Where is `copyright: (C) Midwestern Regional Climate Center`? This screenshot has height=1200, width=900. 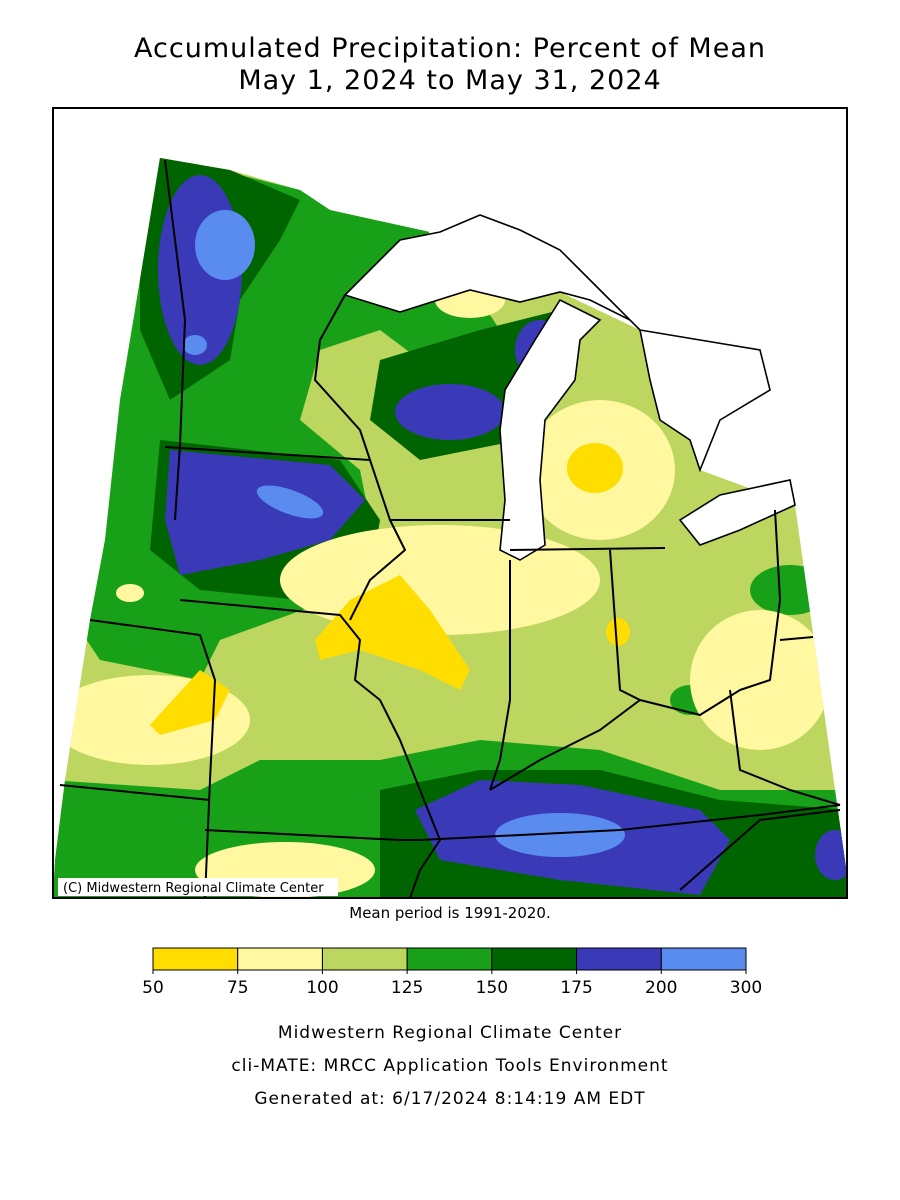
copyright: (C) Midwestern Regional Climate Center is located at coordinates (193, 888).